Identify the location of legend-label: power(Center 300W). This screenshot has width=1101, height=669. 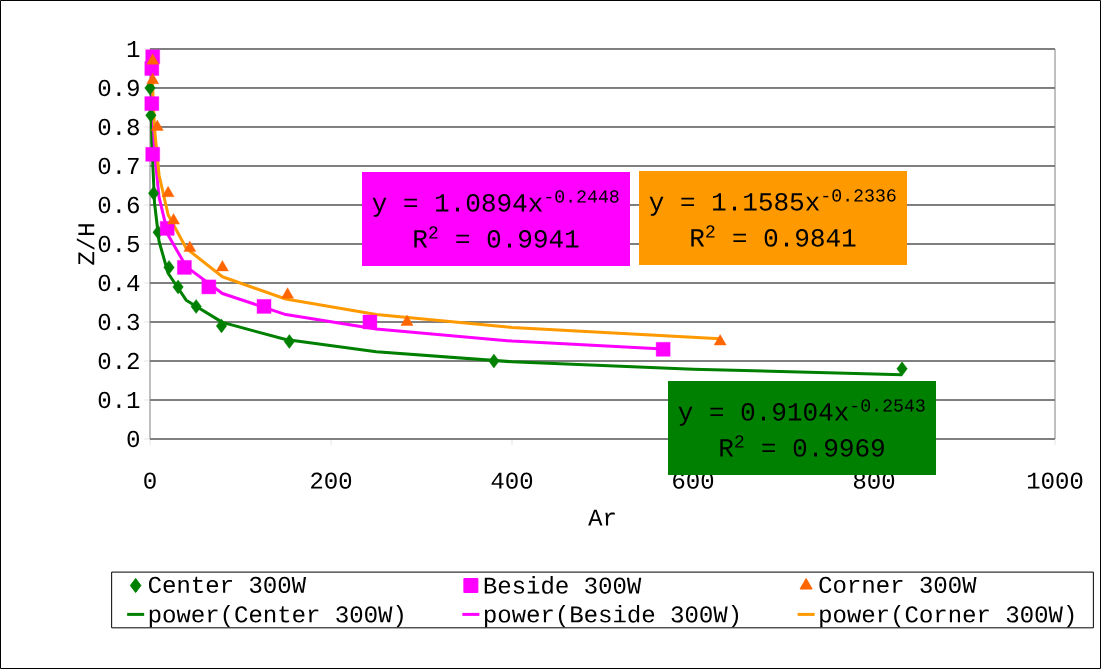
(276, 616).